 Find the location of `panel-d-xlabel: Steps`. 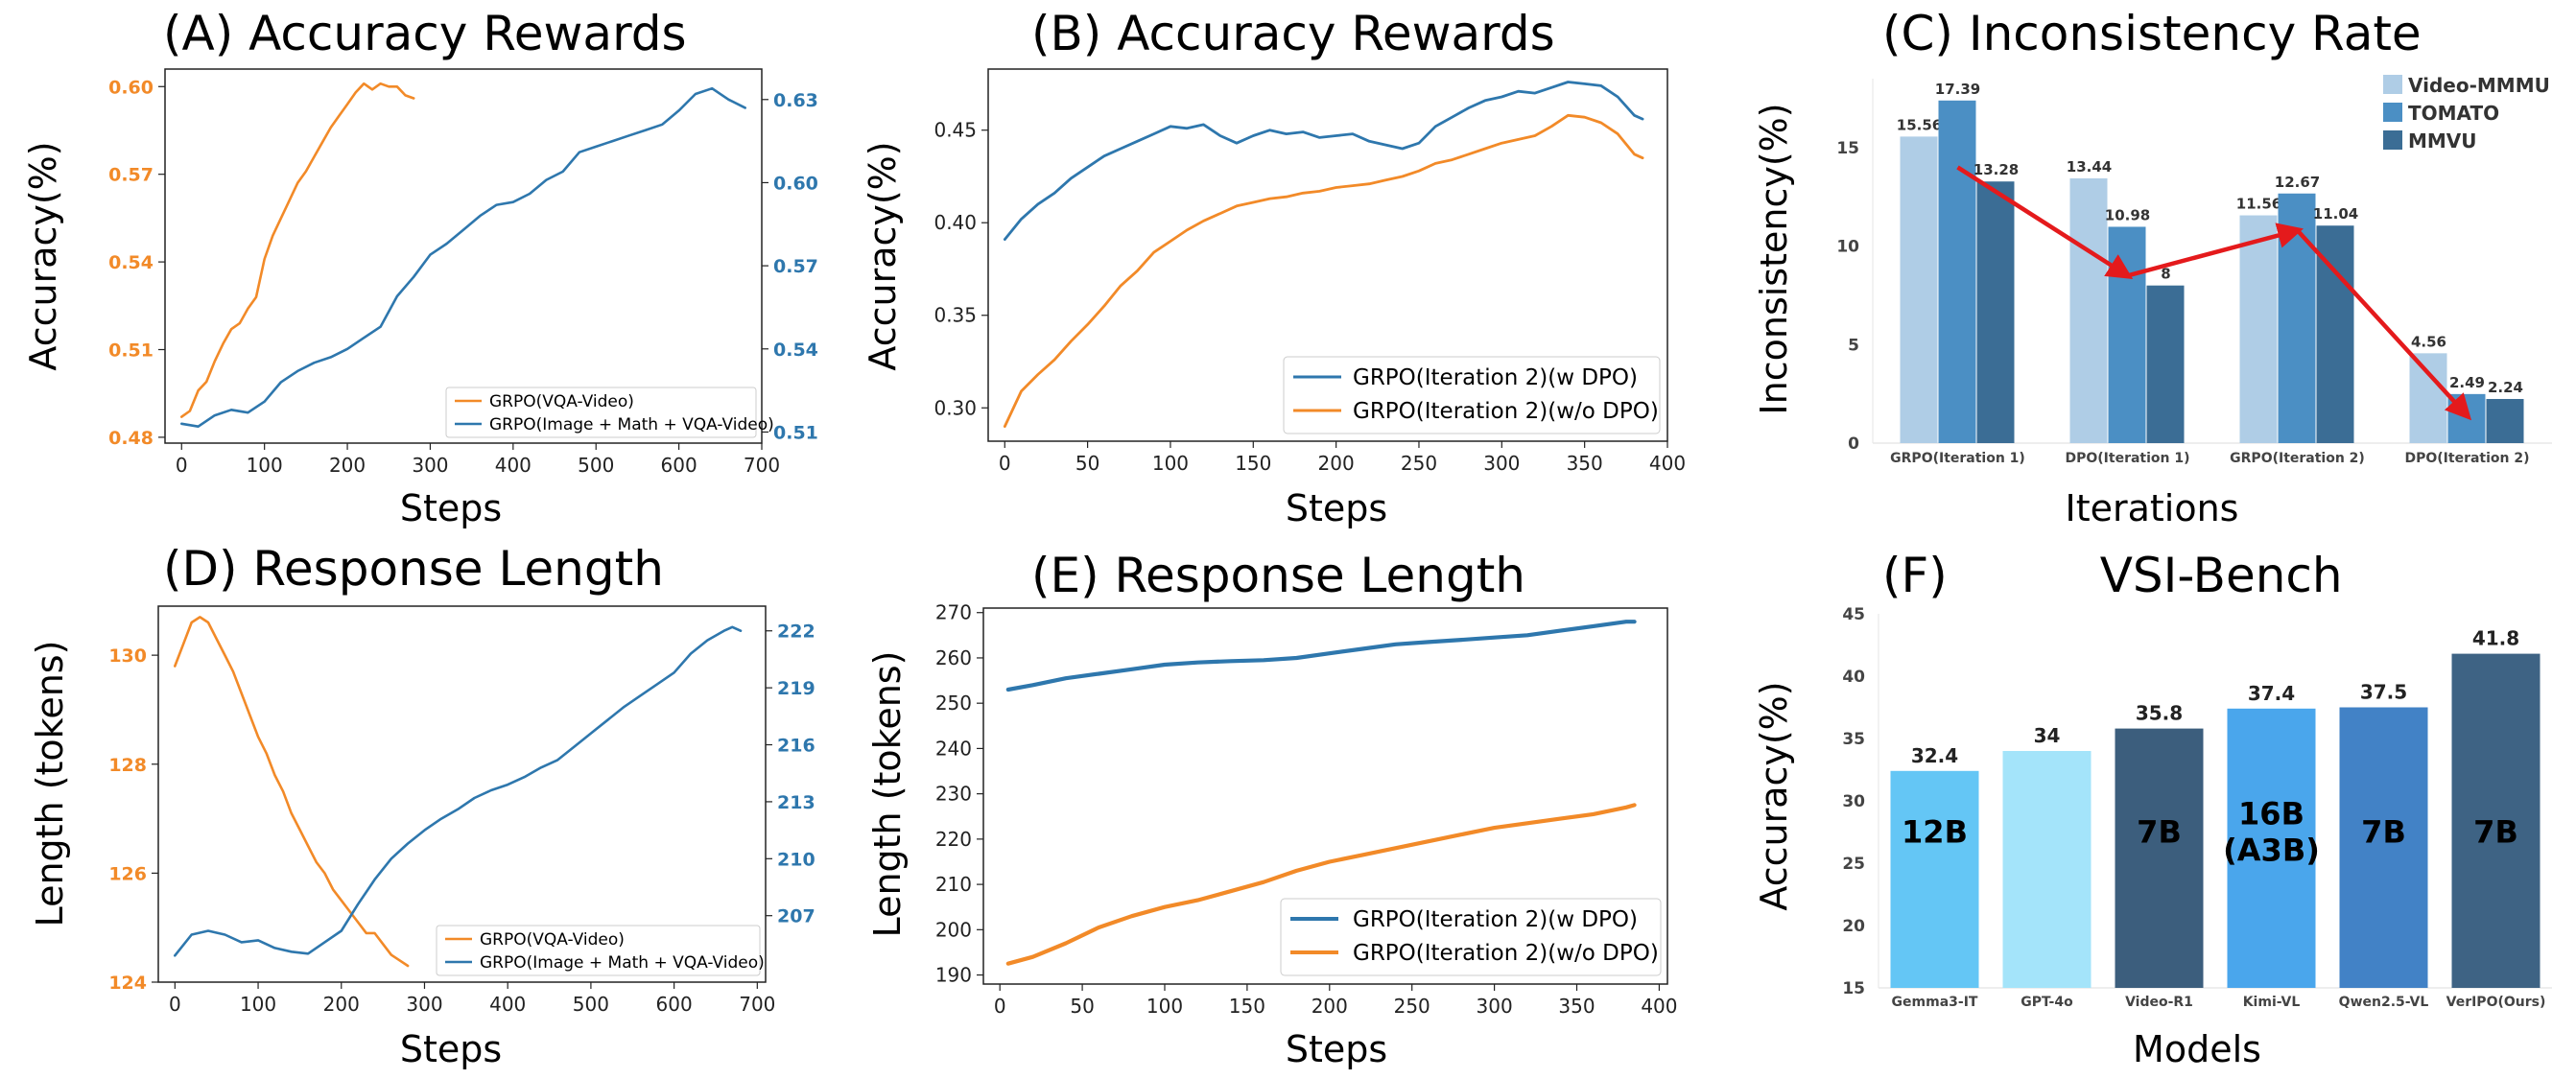

panel-d-xlabel: Steps is located at coordinates (451, 1049).